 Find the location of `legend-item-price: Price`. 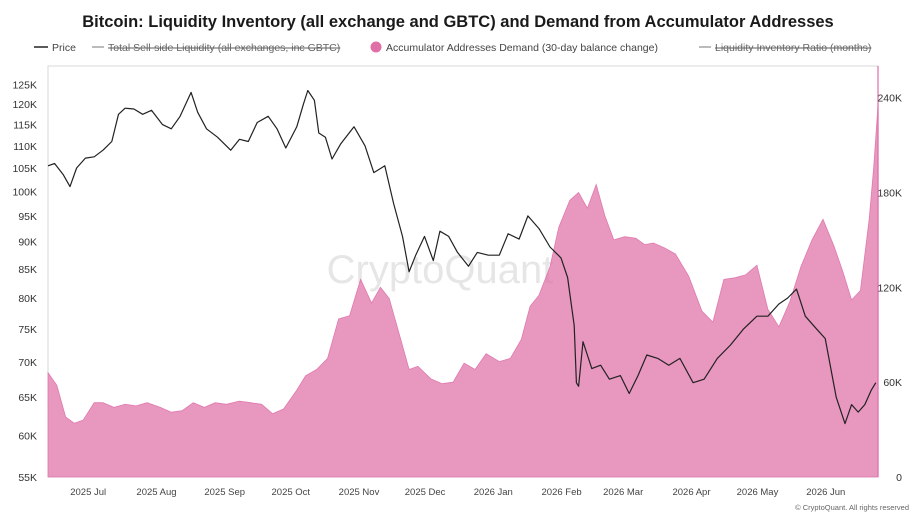

legend-item-price: Price is located at coordinates (55, 48).